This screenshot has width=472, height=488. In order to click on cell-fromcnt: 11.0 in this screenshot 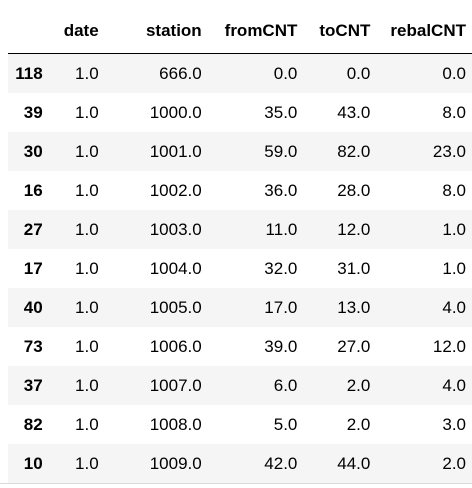, I will do `click(281, 229)`.